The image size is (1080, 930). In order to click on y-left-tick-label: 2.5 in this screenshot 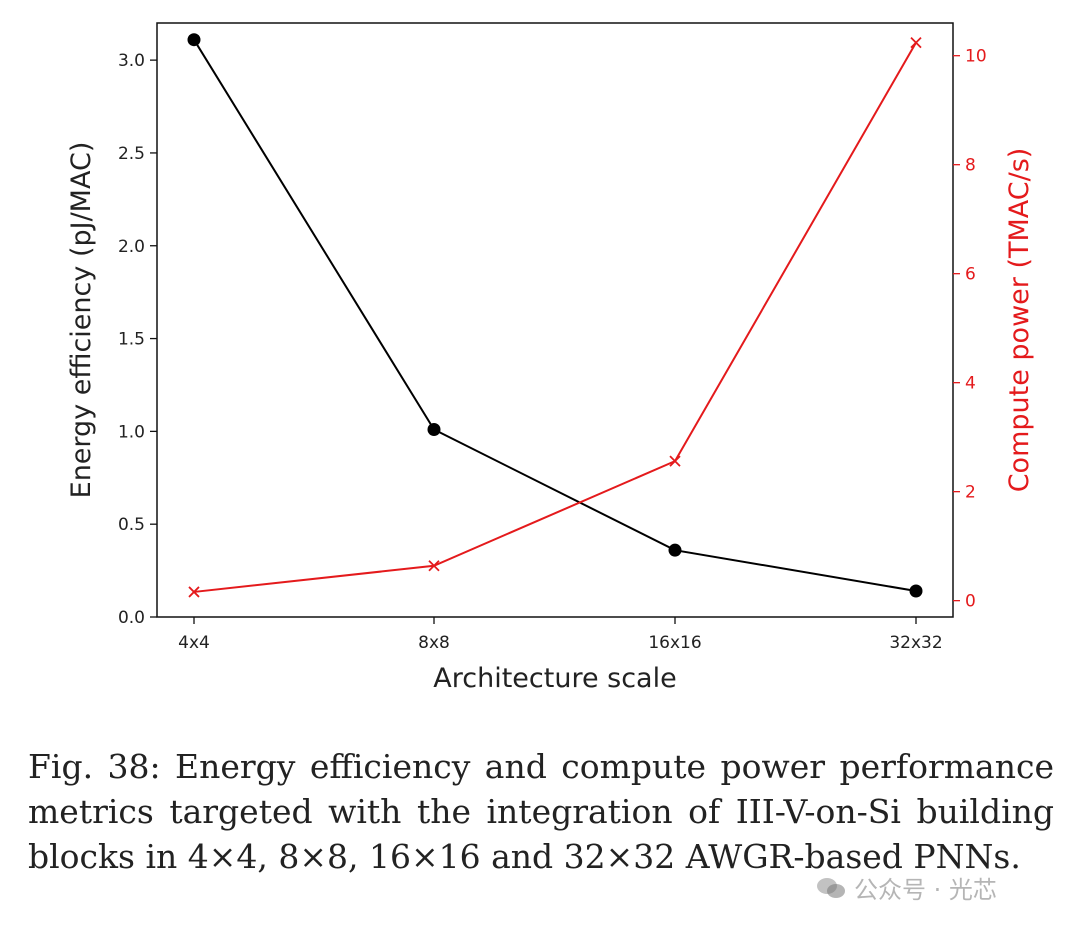, I will do `click(131, 154)`.